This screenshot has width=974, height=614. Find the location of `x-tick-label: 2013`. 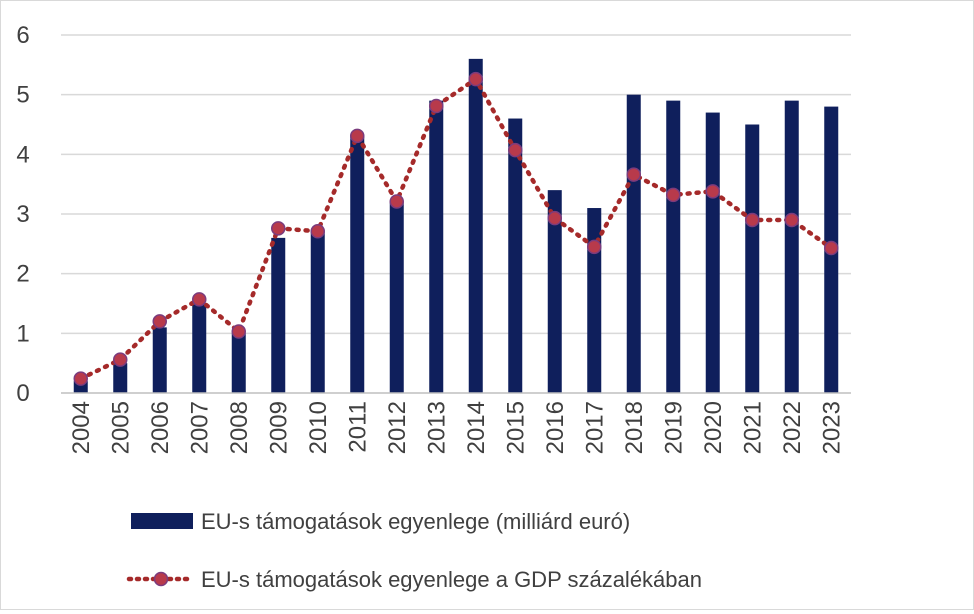

x-tick-label: 2013 is located at coordinates (436, 427).